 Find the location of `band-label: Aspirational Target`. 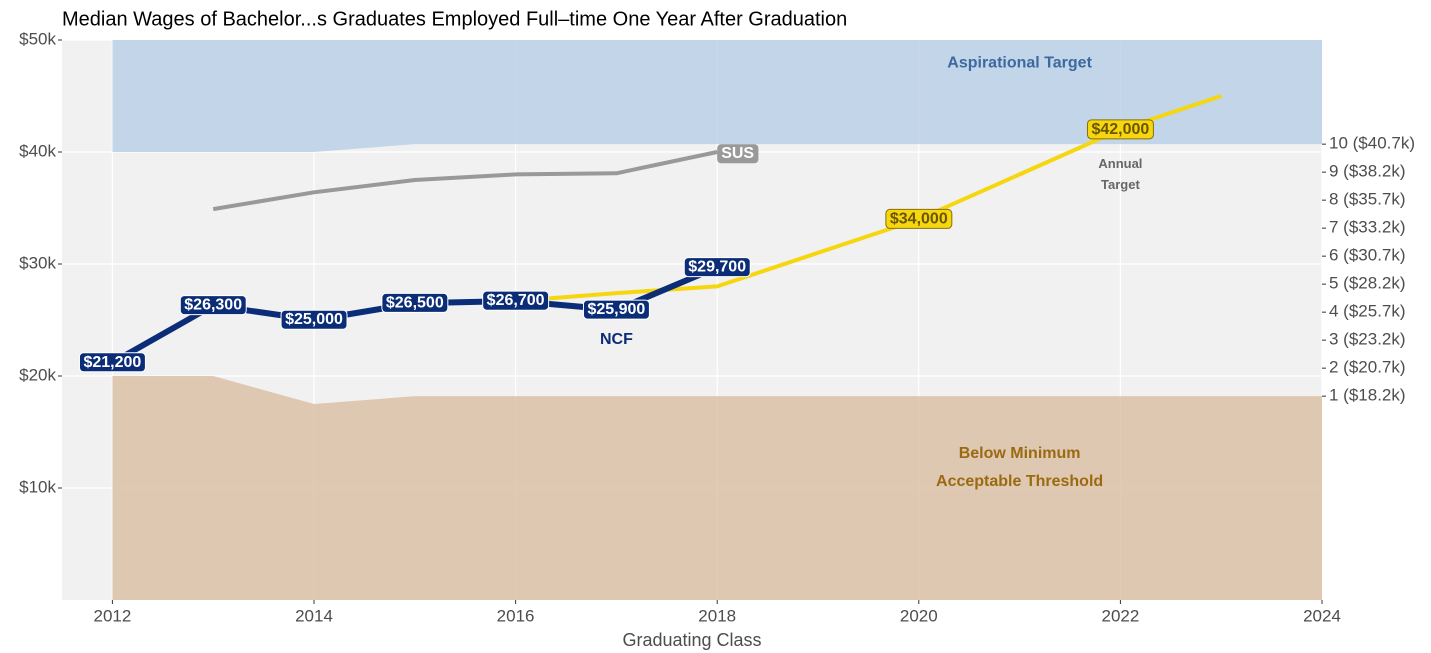

band-label: Aspirational Target is located at coordinates (1019, 63).